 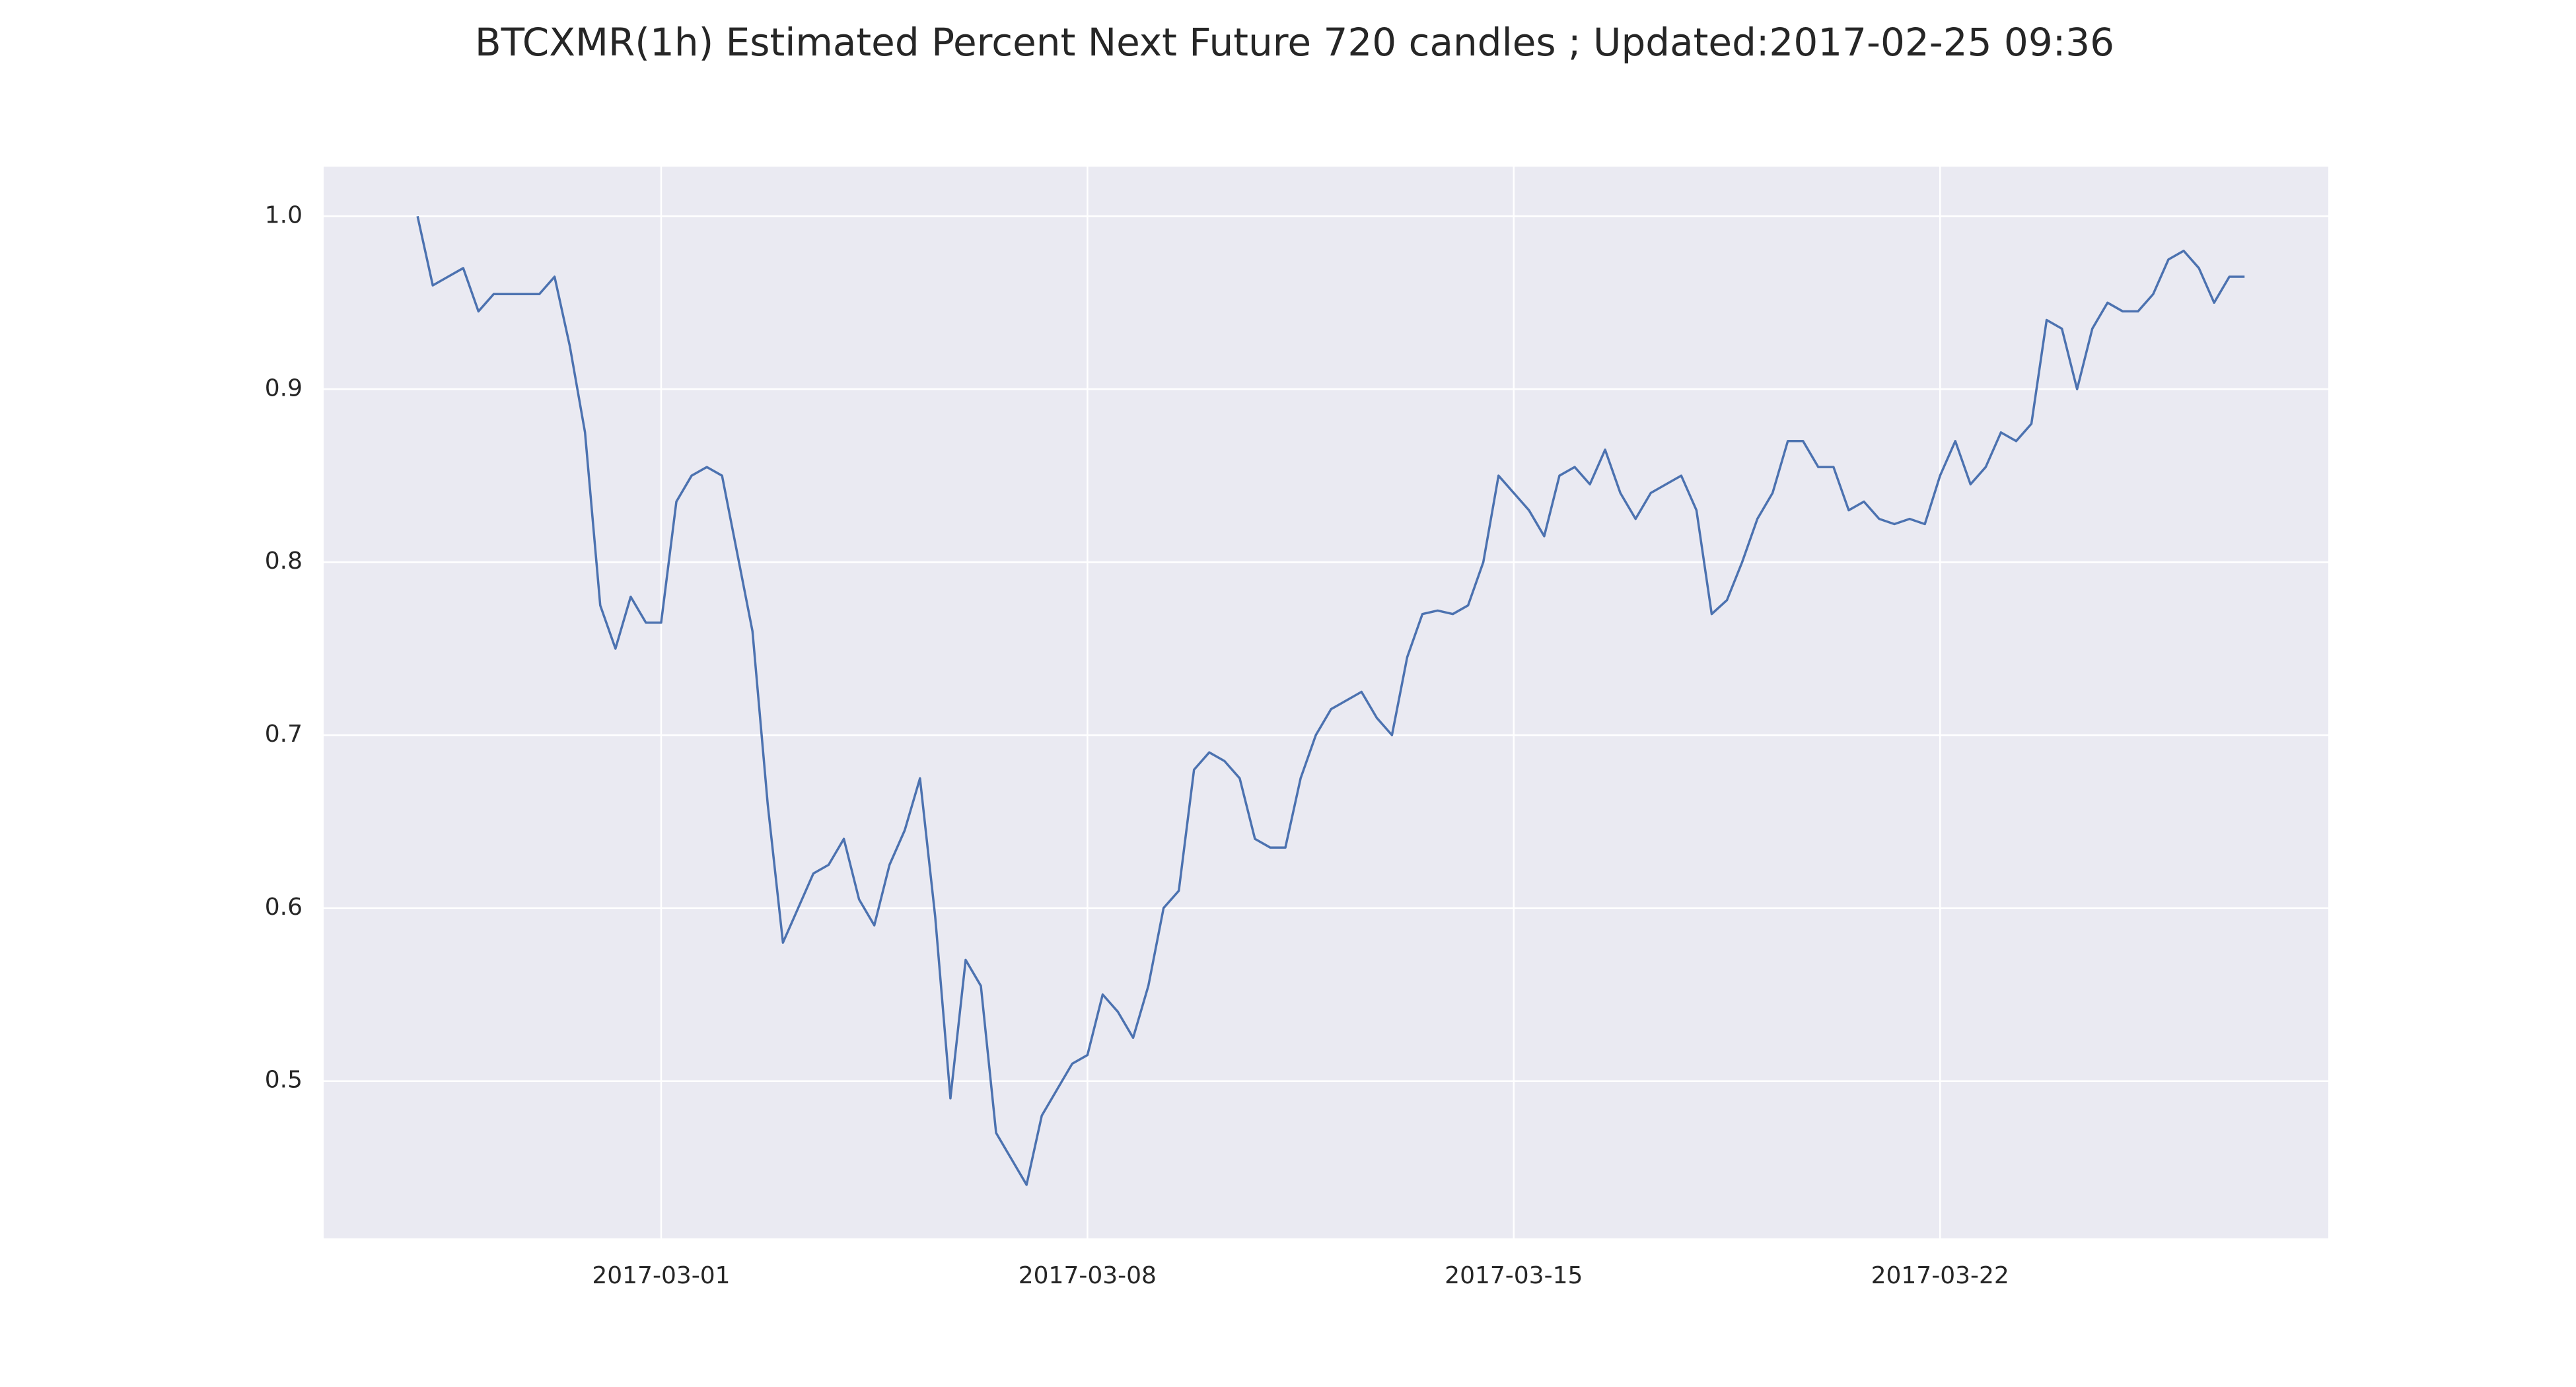 What do you see at coordinates (284, 734) in the screenshot?
I see `y-tick-label: 0.7` at bounding box center [284, 734].